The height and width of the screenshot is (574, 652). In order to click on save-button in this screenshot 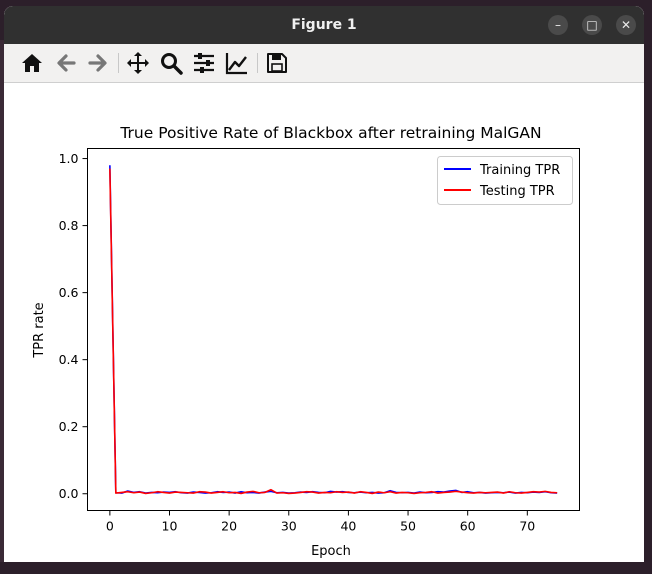, I will do `click(277, 63)`.